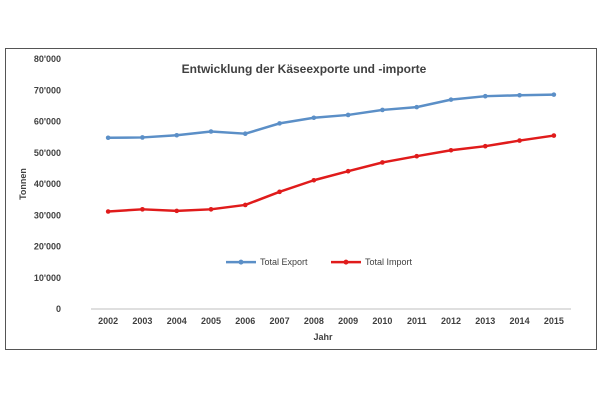  Describe the element at coordinates (485, 321) in the screenshot. I see `x-tick-label: 2013` at that location.